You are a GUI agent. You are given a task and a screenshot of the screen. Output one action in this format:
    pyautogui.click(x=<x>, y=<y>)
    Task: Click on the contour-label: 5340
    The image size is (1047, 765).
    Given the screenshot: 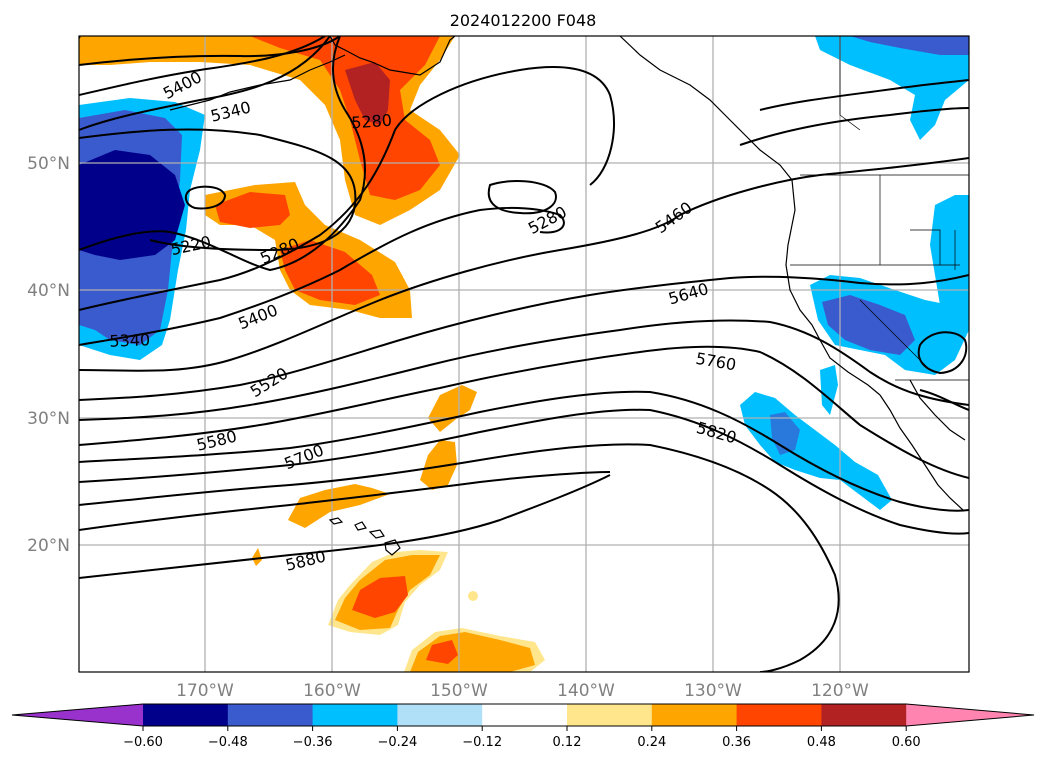 What is the action you would take?
    pyautogui.click(x=129, y=340)
    